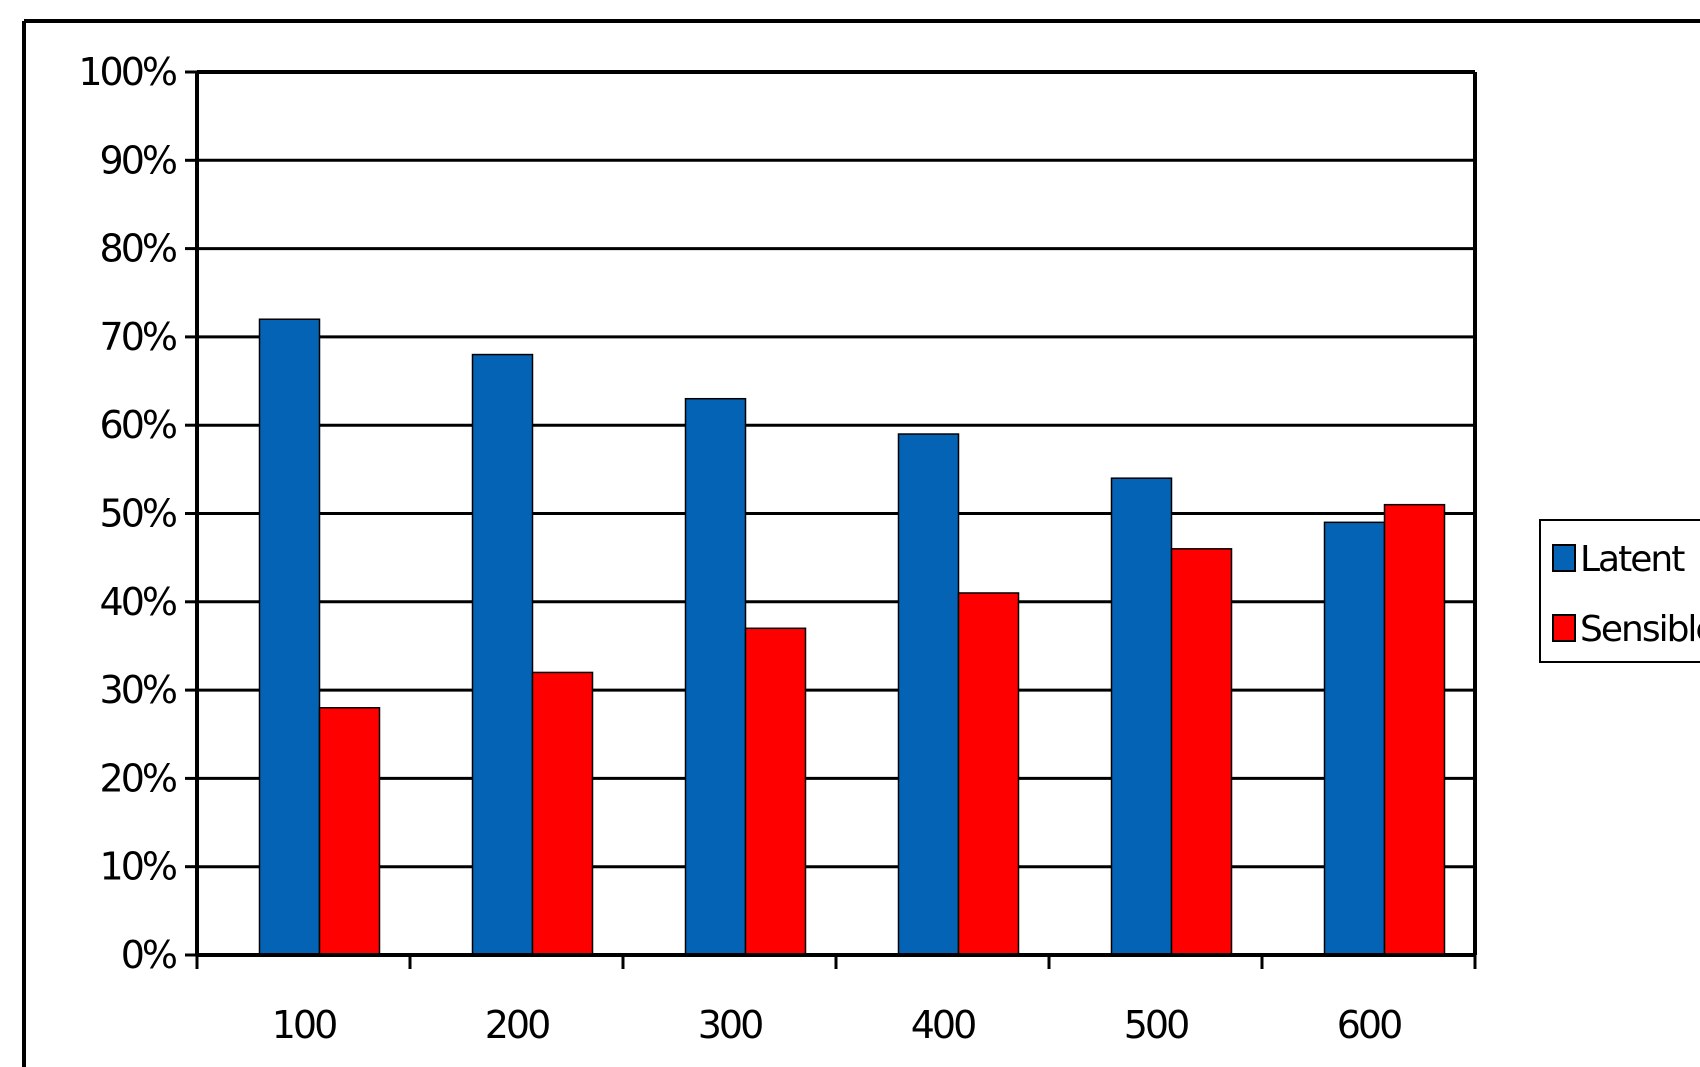 This screenshot has width=1700, height=1067. I want to click on x-tick-label: 600, so click(1369, 1025).